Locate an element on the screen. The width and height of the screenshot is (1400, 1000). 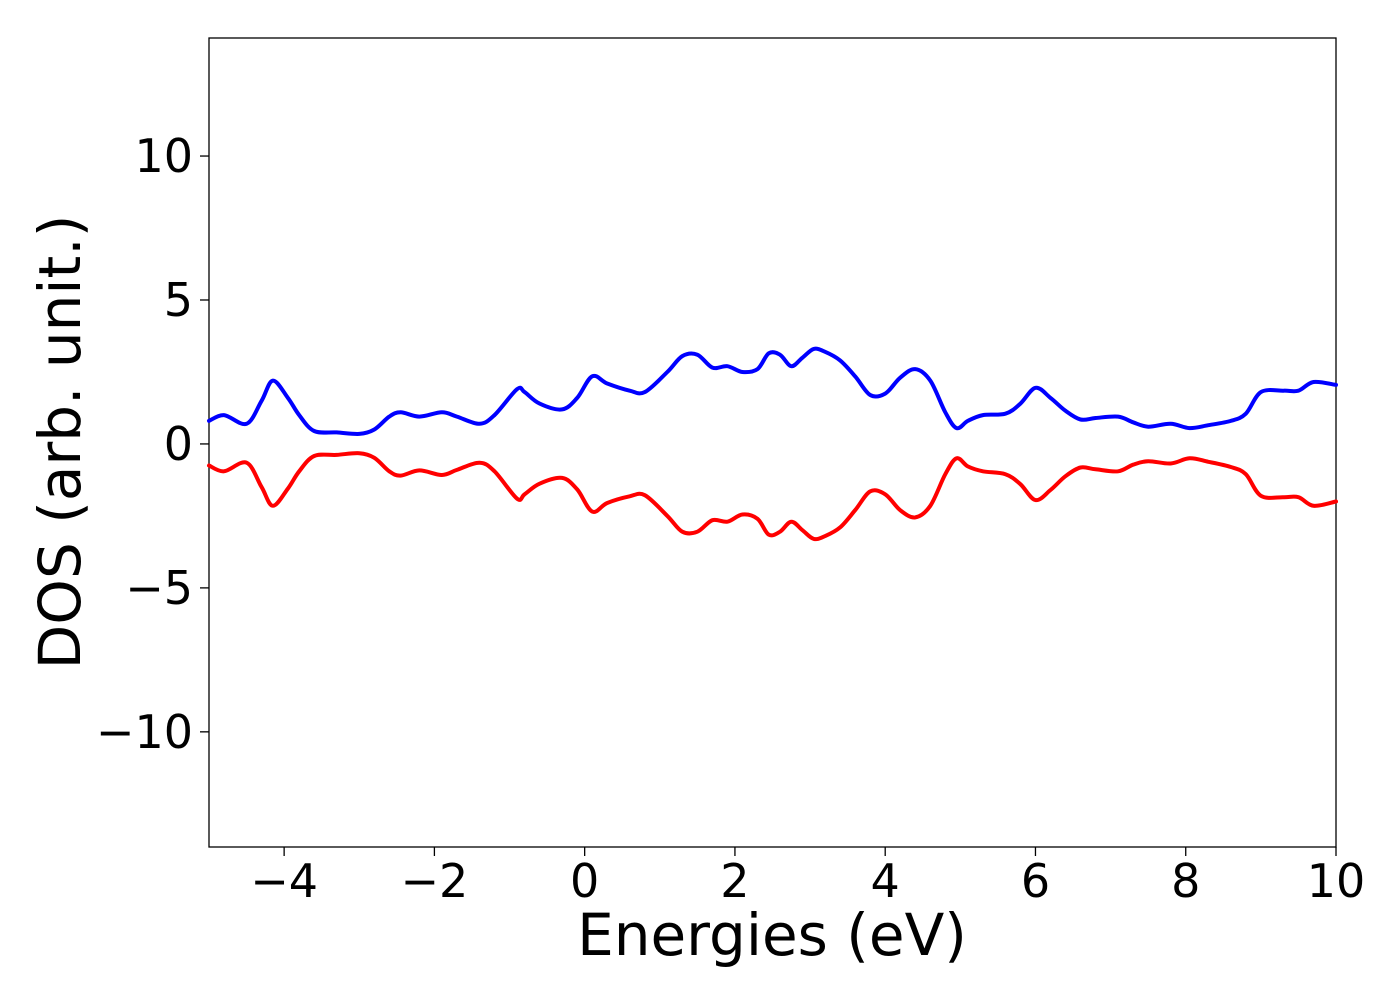
x-axis-label: Energies (eV) is located at coordinates (772, 935).